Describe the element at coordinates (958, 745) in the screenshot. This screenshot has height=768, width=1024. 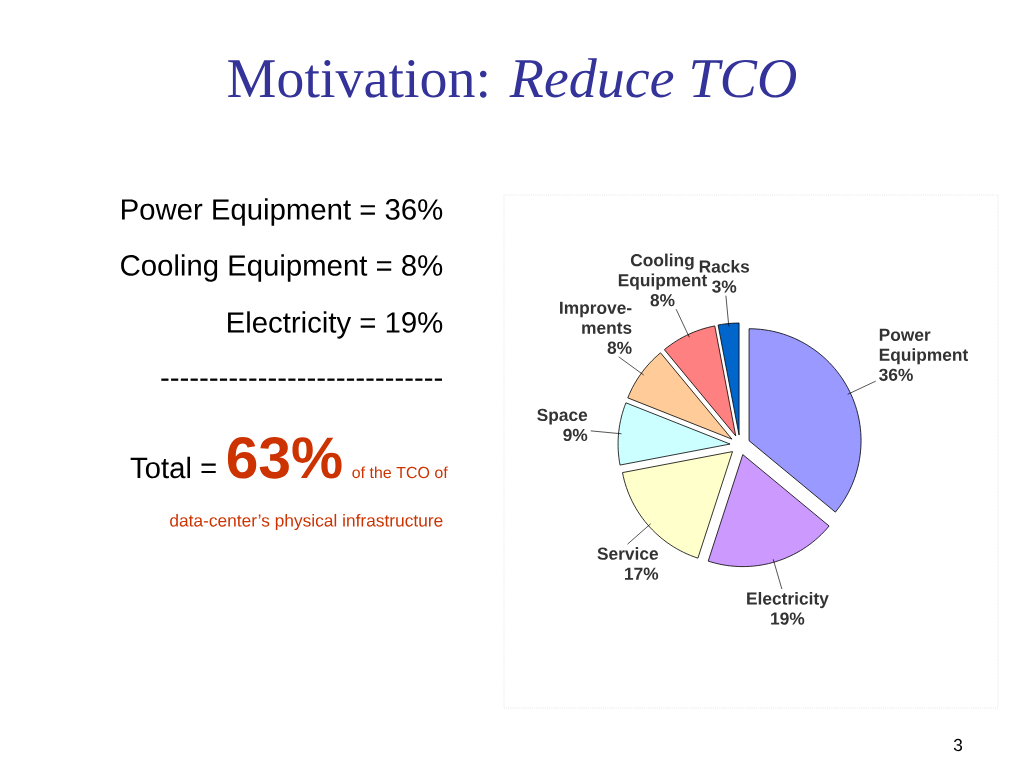
I see `text: 3` at that location.